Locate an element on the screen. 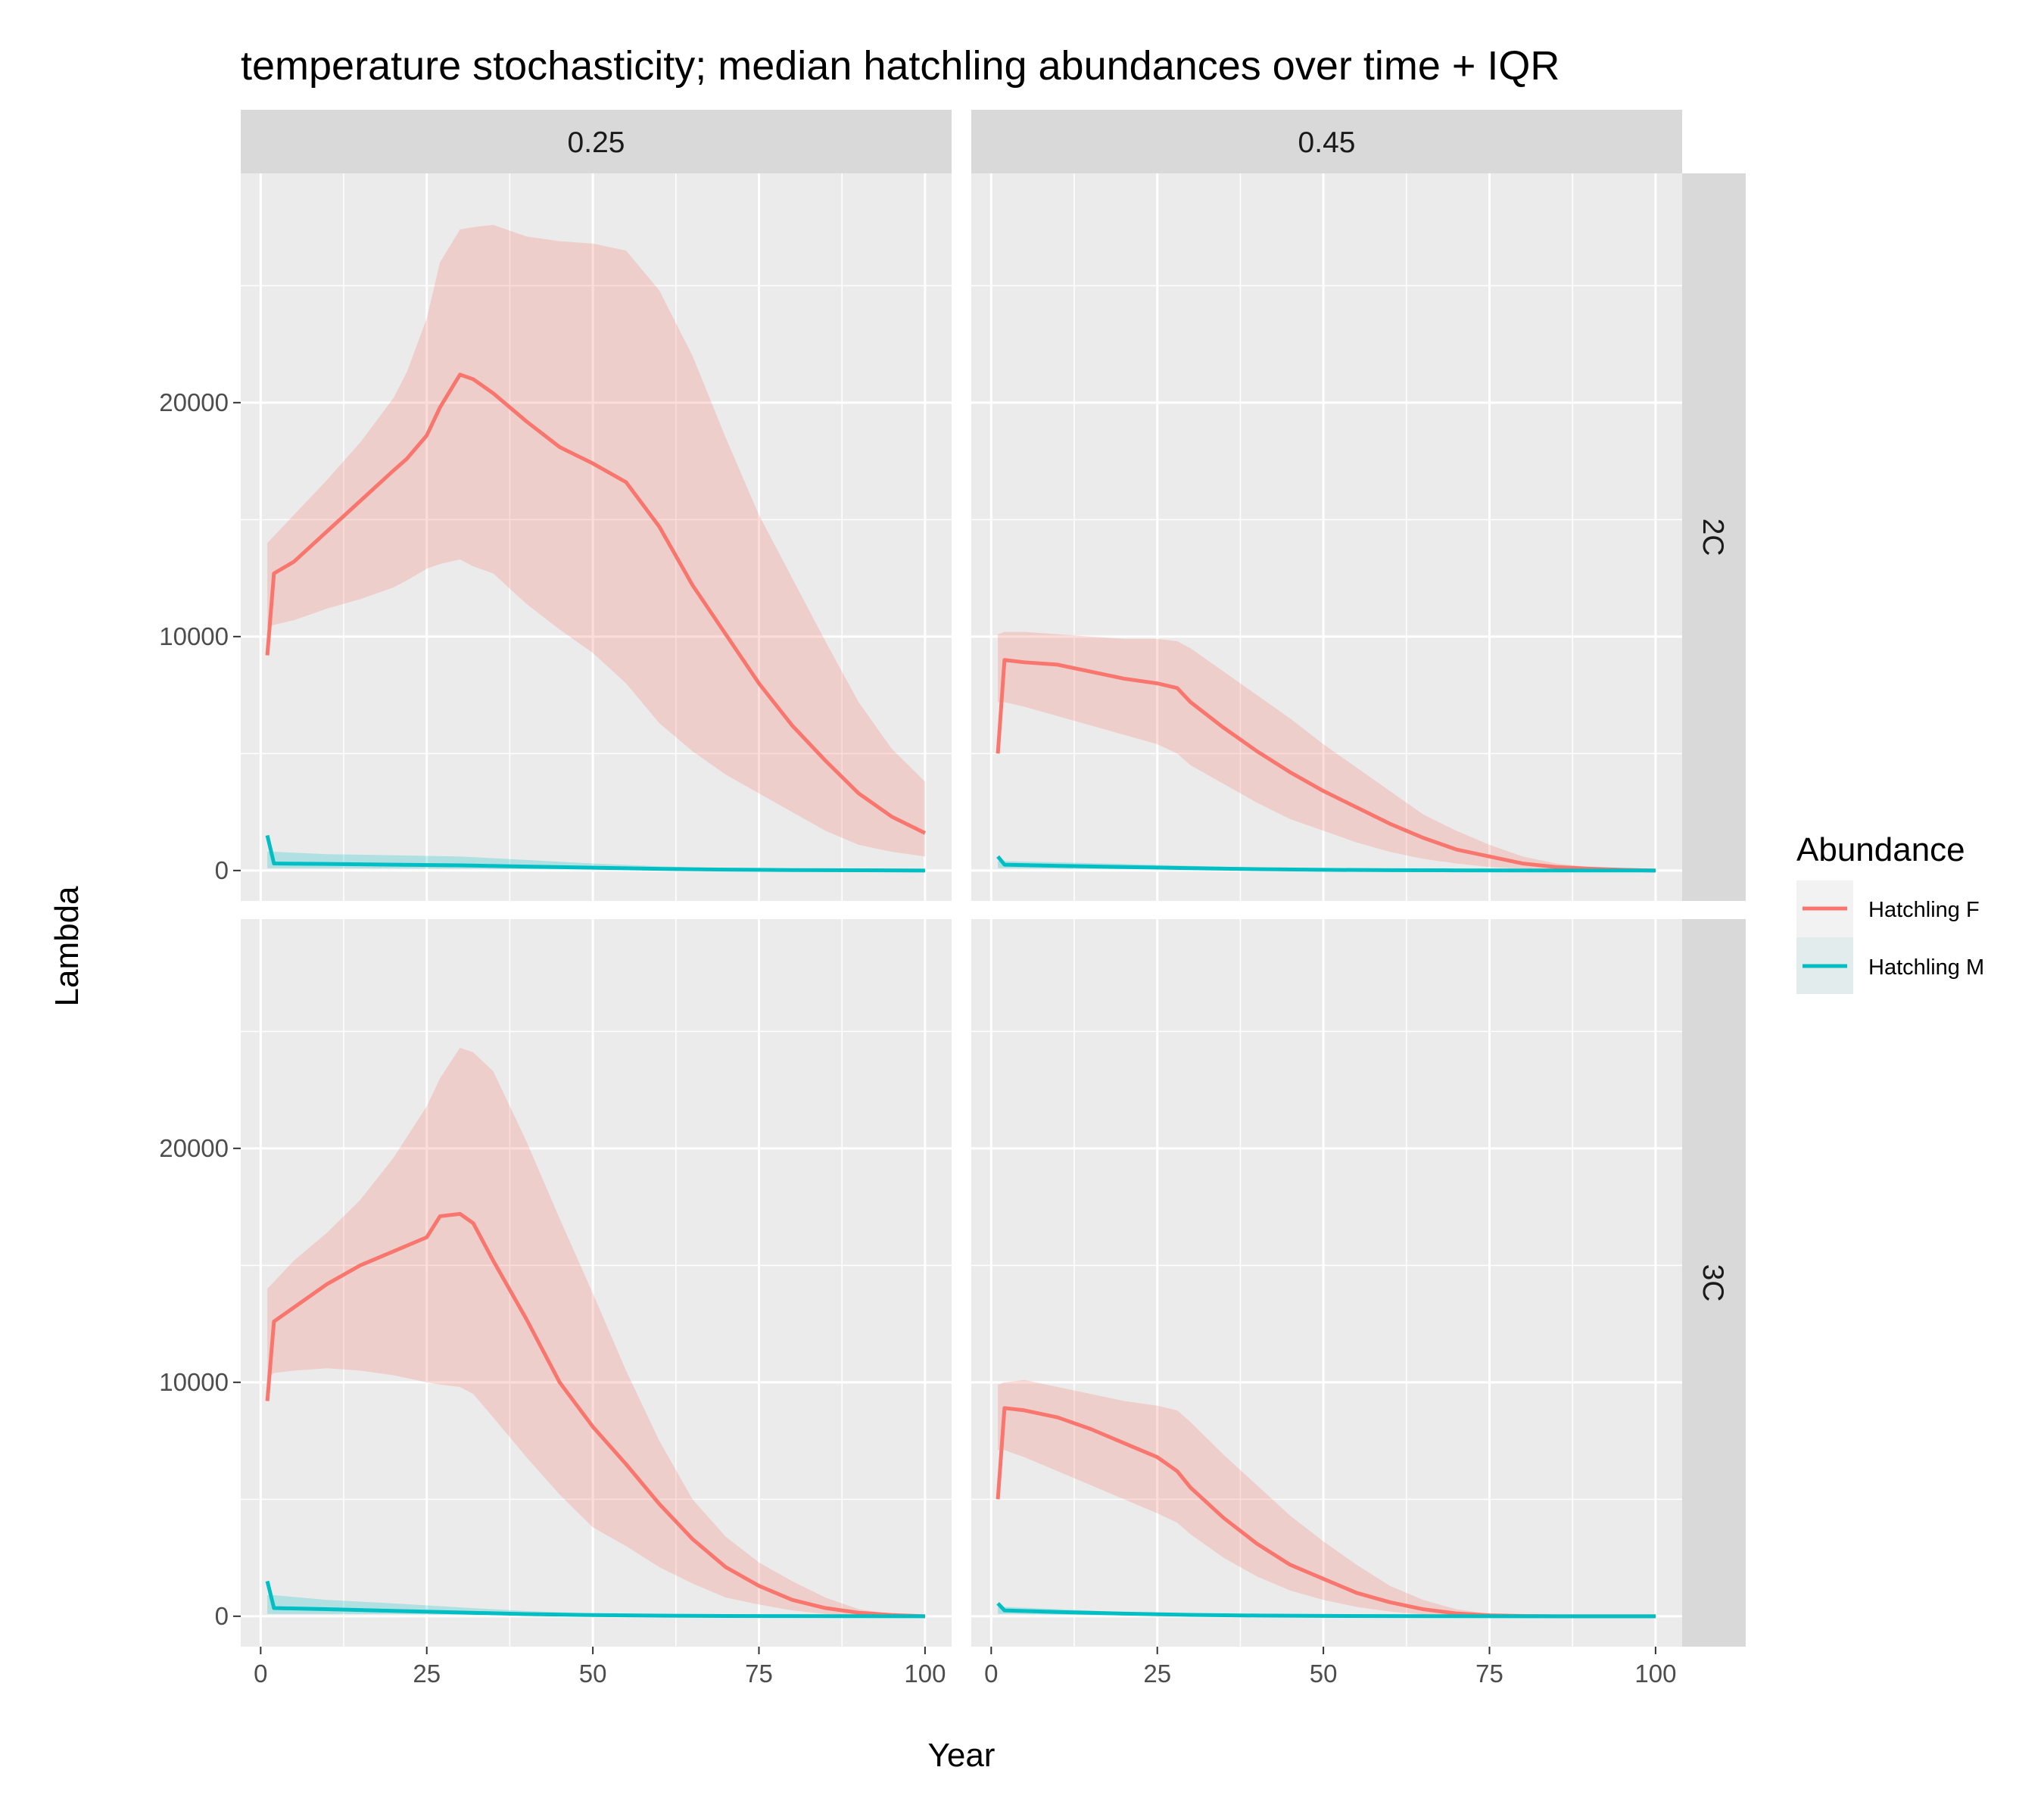 This screenshot has width=2044, height=1817. panel-0-25-2c is located at coordinates (596, 537).